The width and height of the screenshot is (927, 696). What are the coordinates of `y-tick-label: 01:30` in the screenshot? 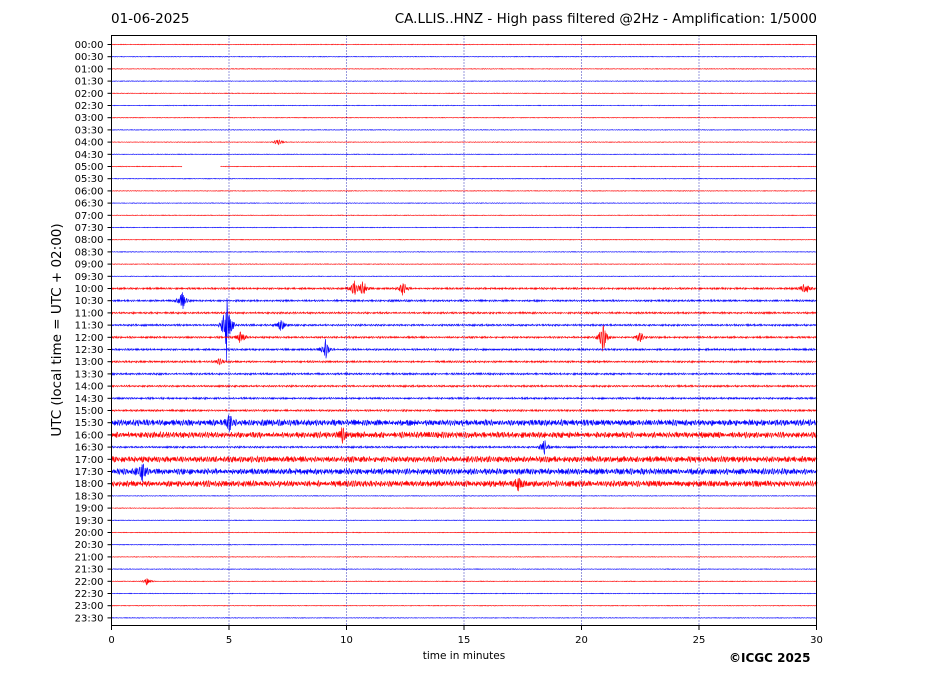 It's located at (89, 82).